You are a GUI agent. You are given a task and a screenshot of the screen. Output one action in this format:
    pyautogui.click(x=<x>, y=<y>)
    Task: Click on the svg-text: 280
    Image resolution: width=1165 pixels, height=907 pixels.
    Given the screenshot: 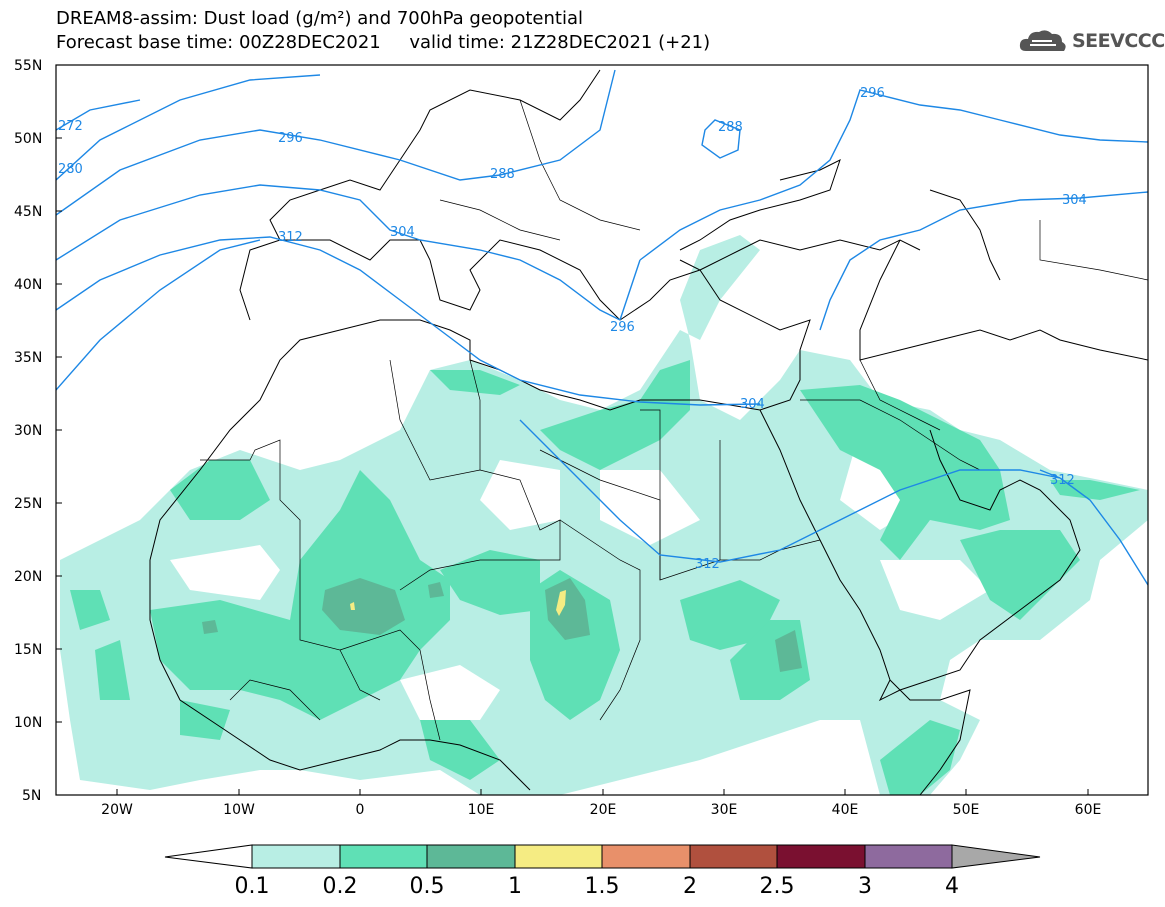 What is the action you would take?
    pyautogui.click(x=70, y=169)
    